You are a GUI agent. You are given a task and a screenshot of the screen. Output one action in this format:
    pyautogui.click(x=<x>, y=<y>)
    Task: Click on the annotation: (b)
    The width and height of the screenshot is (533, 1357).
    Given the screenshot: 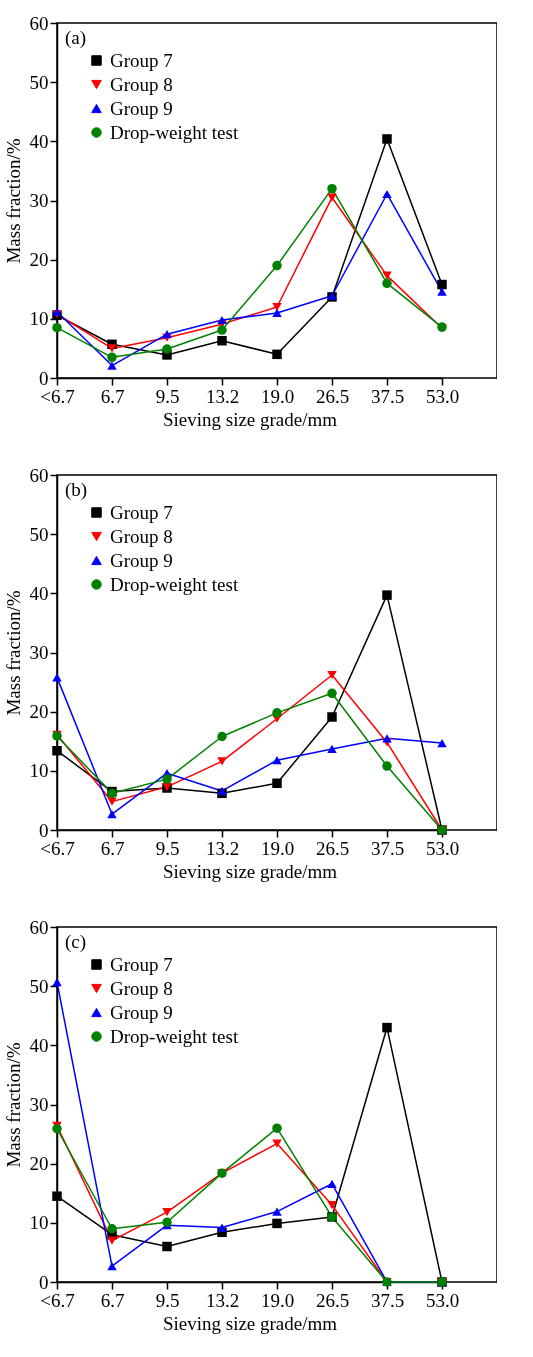 What is the action you would take?
    pyautogui.click(x=76, y=490)
    